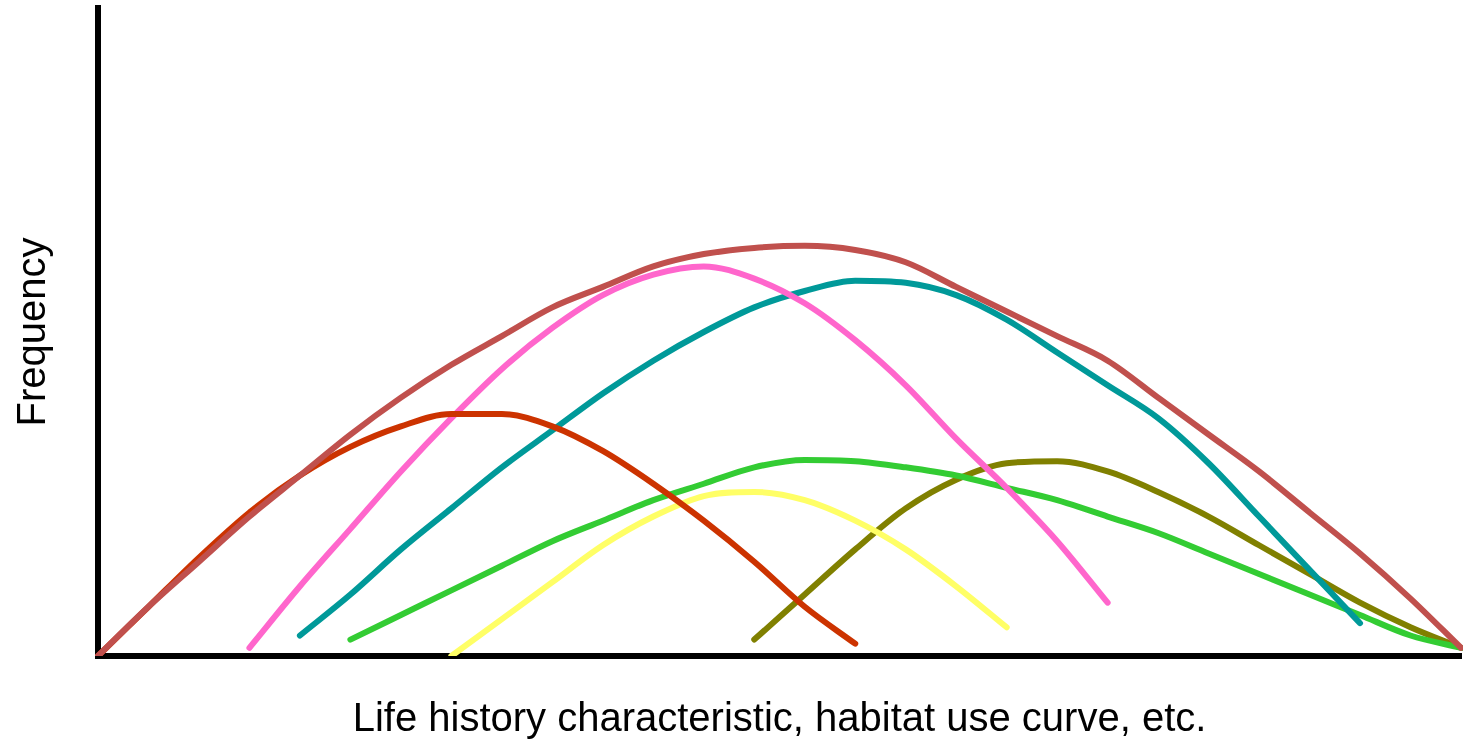  Describe the element at coordinates (779, 717) in the screenshot. I see `x-axis-title: Life history characteristic, habitat use curve, etc.` at that location.